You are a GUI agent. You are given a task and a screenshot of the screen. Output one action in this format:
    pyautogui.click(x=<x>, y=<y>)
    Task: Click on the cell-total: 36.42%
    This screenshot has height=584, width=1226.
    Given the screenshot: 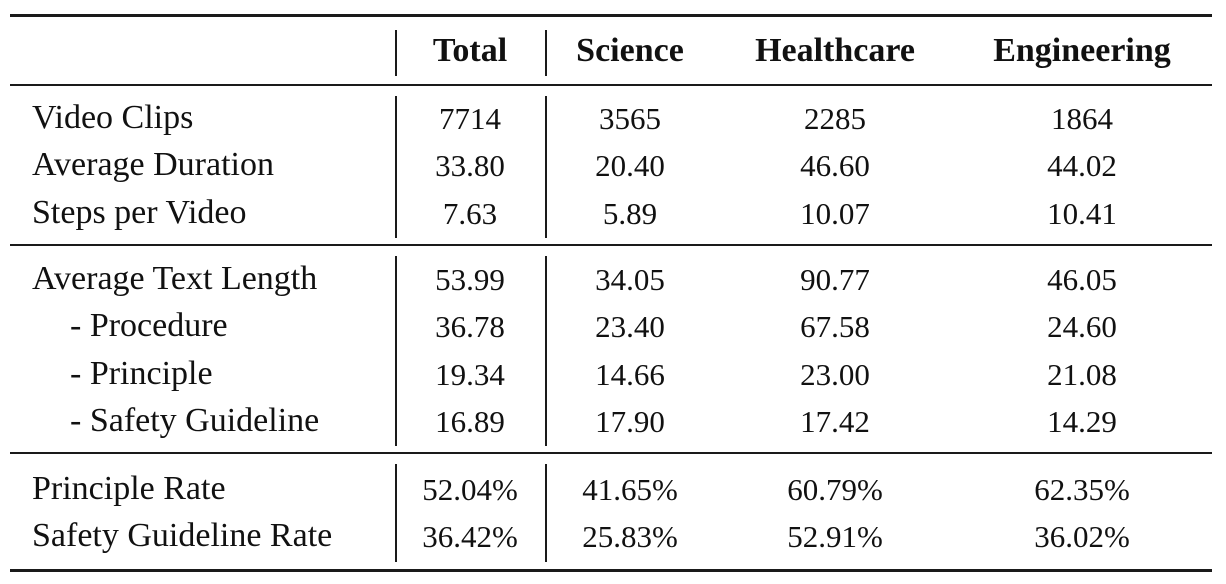 What is the action you would take?
    pyautogui.click(x=470, y=536)
    